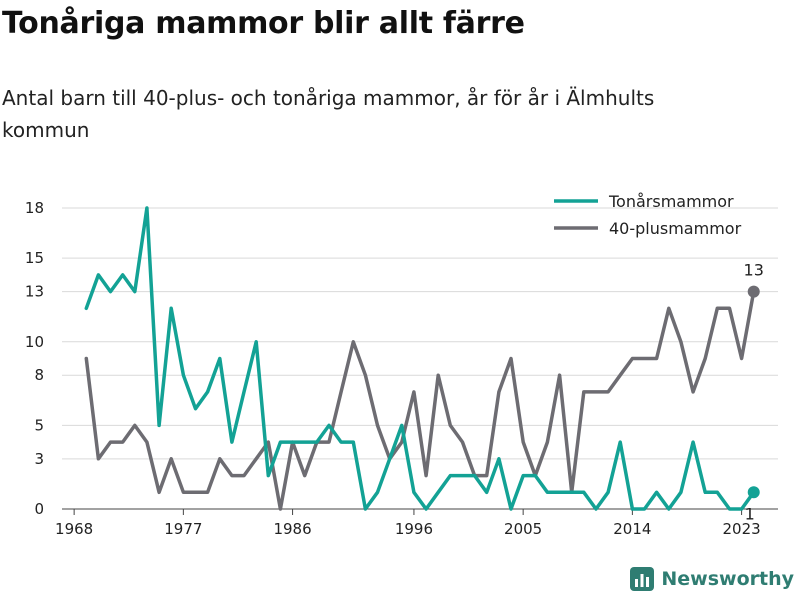 The image size is (800, 600). I want to click on x-tick-label: 2005, so click(523, 529).